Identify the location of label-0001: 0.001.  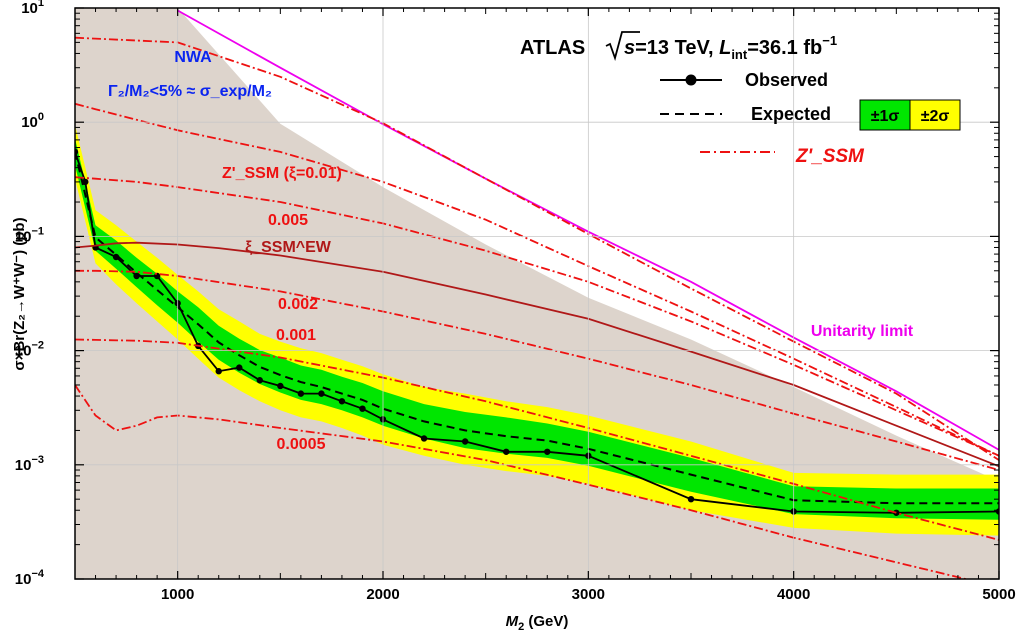
(296, 335).